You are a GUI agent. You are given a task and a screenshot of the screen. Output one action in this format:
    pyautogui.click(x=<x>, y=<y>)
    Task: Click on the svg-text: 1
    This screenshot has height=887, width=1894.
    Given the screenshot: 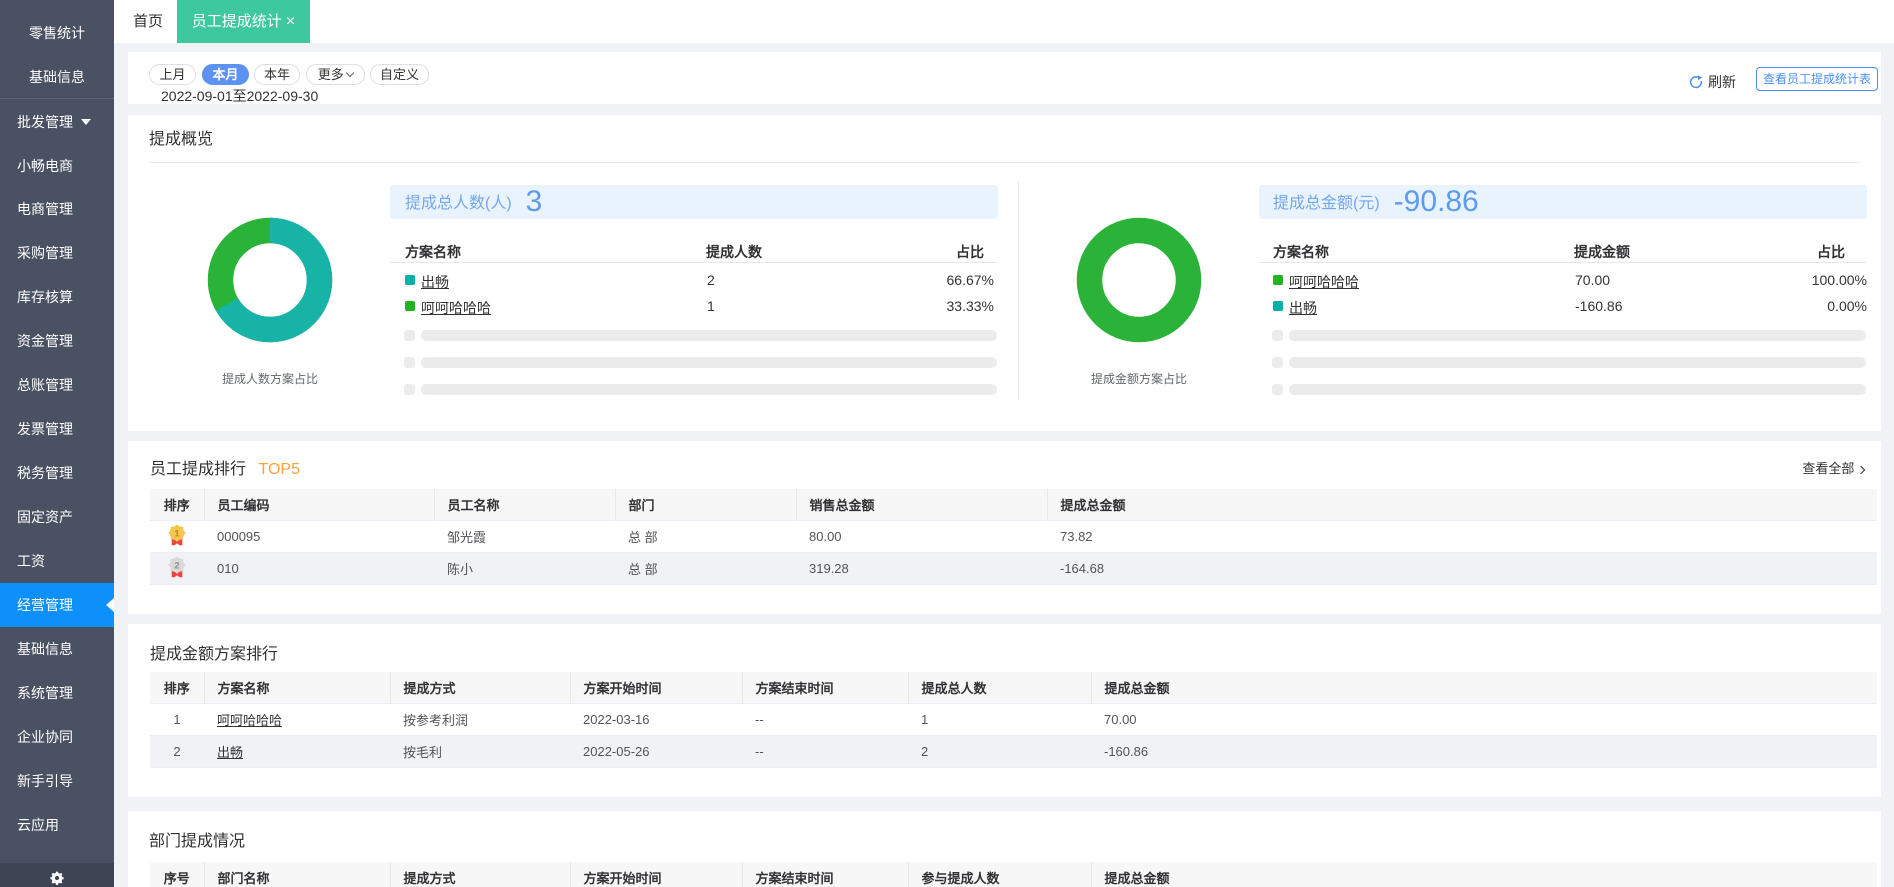 What is the action you would take?
    pyautogui.click(x=177, y=533)
    